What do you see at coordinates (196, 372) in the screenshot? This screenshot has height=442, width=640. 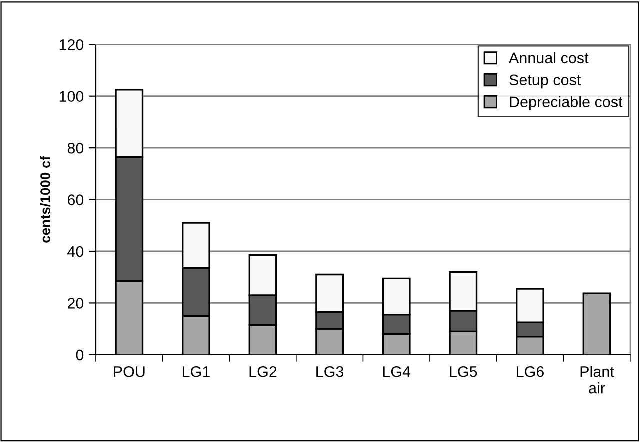 I see `x-tick-label: LG1` at bounding box center [196, 372].